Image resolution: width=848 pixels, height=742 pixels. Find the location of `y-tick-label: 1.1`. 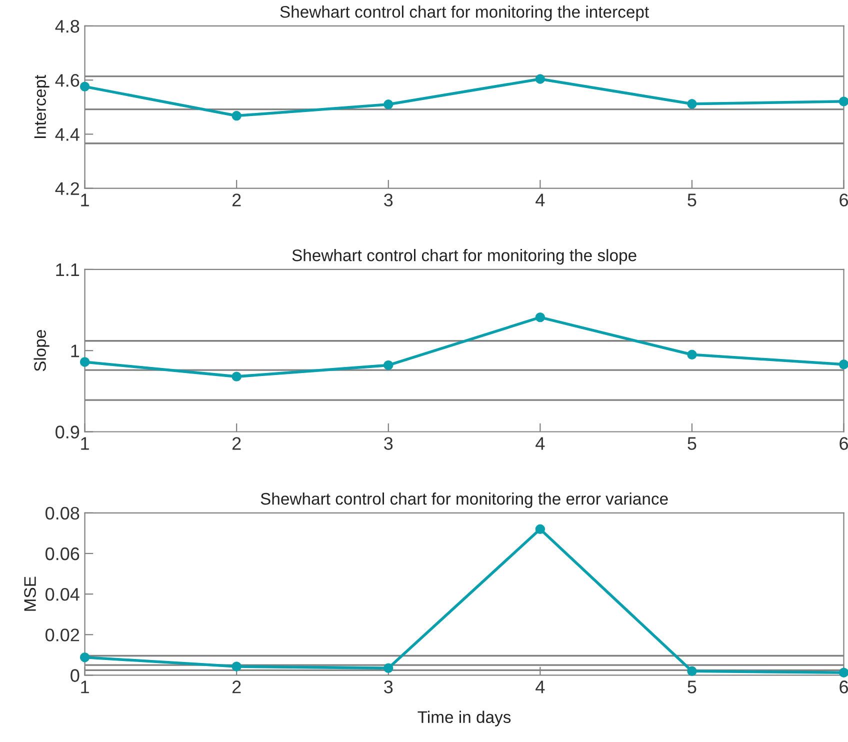

y-tick-label: 1.1 is located at coordinates (68, 270).